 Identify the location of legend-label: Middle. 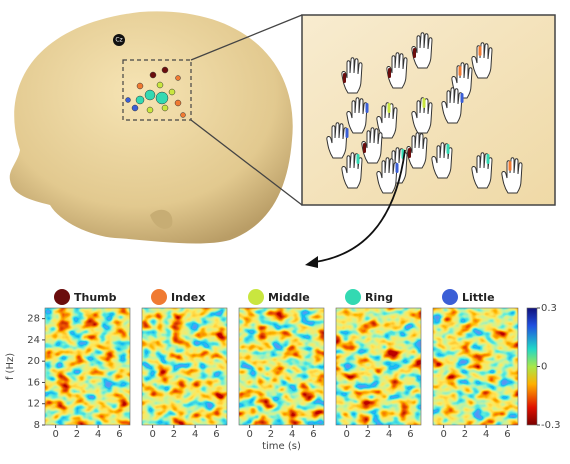
(289, 297).